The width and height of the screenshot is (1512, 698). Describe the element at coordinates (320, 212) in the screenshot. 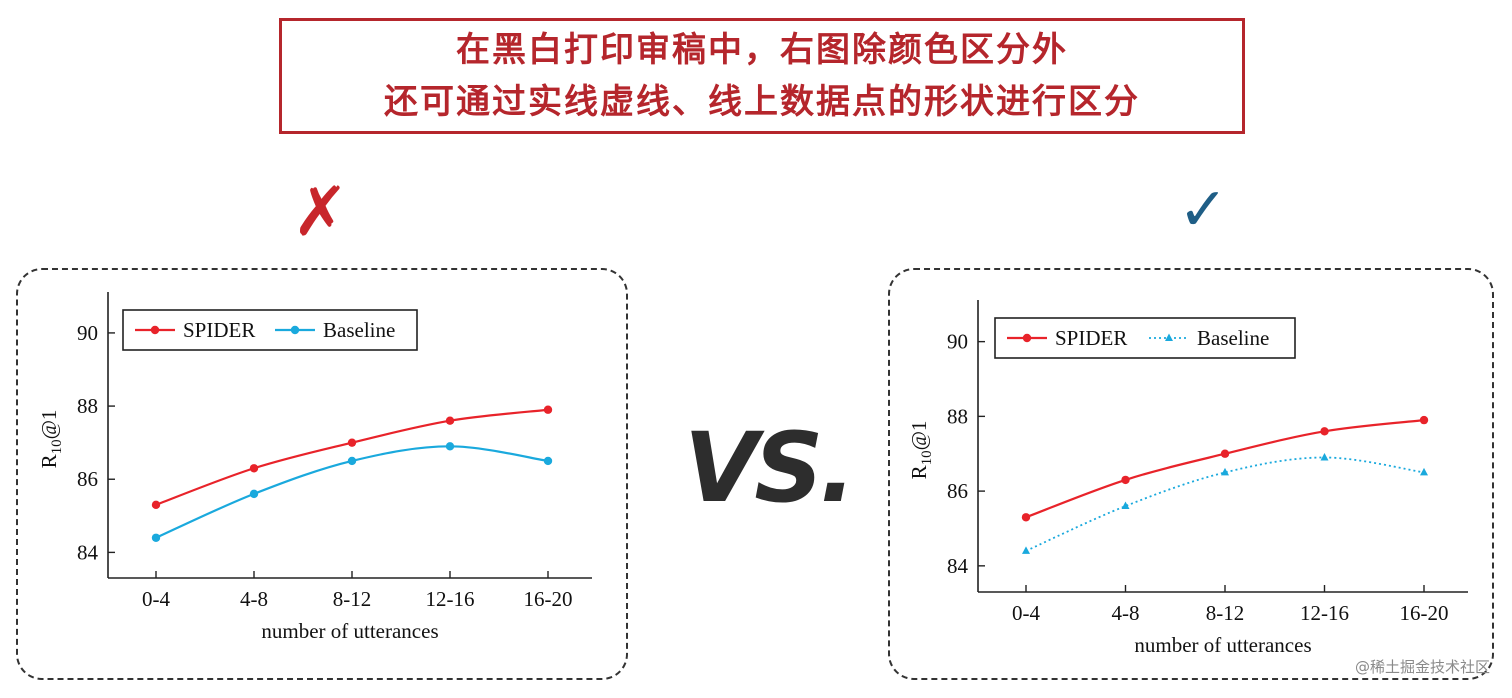

I see `cross-mark-icon: ✗` at that location.